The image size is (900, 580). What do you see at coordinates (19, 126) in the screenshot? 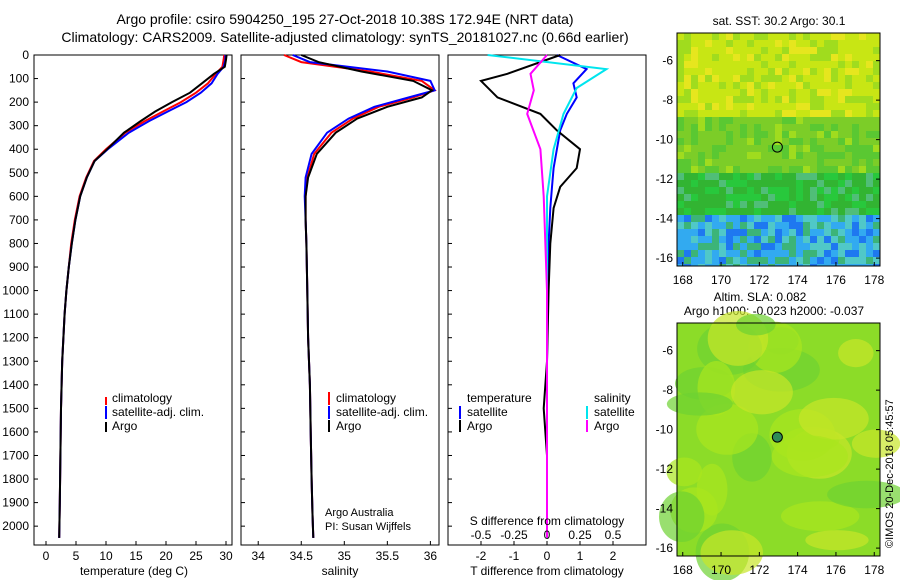
I see `depth-tick-label: 300` at bounding box center [19, 126].